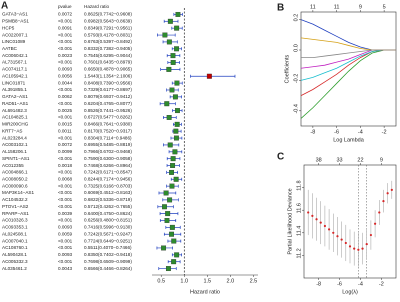  I want to click on gene-name: AL158206.1, so click(14, 151).